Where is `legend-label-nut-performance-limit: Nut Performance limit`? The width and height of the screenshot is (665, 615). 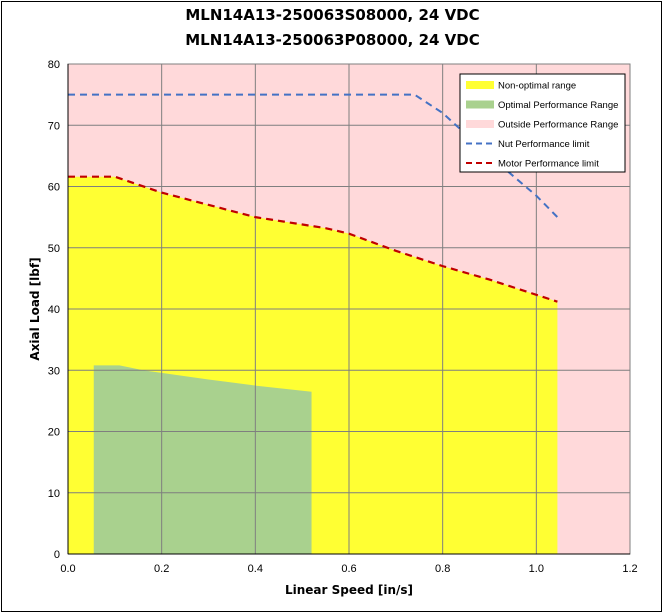 legend-label-nut-performance-limit: Nut Performance limit is located at coordinates (544, 144).